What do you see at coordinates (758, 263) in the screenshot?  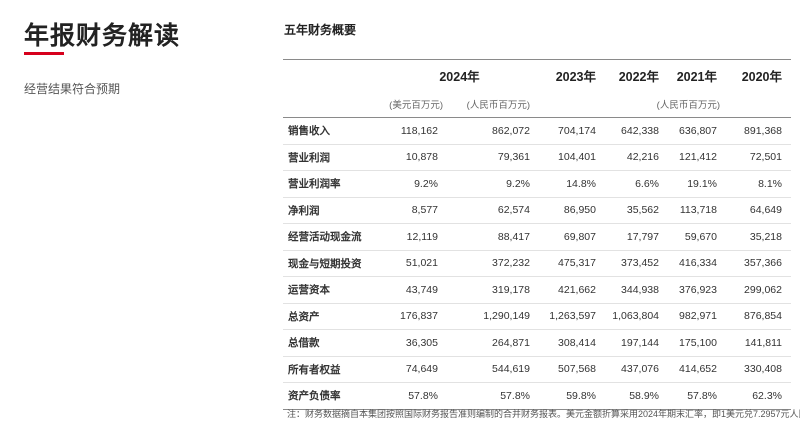 I see `cell-2020: 357,366` at bounding box center [758, 263].